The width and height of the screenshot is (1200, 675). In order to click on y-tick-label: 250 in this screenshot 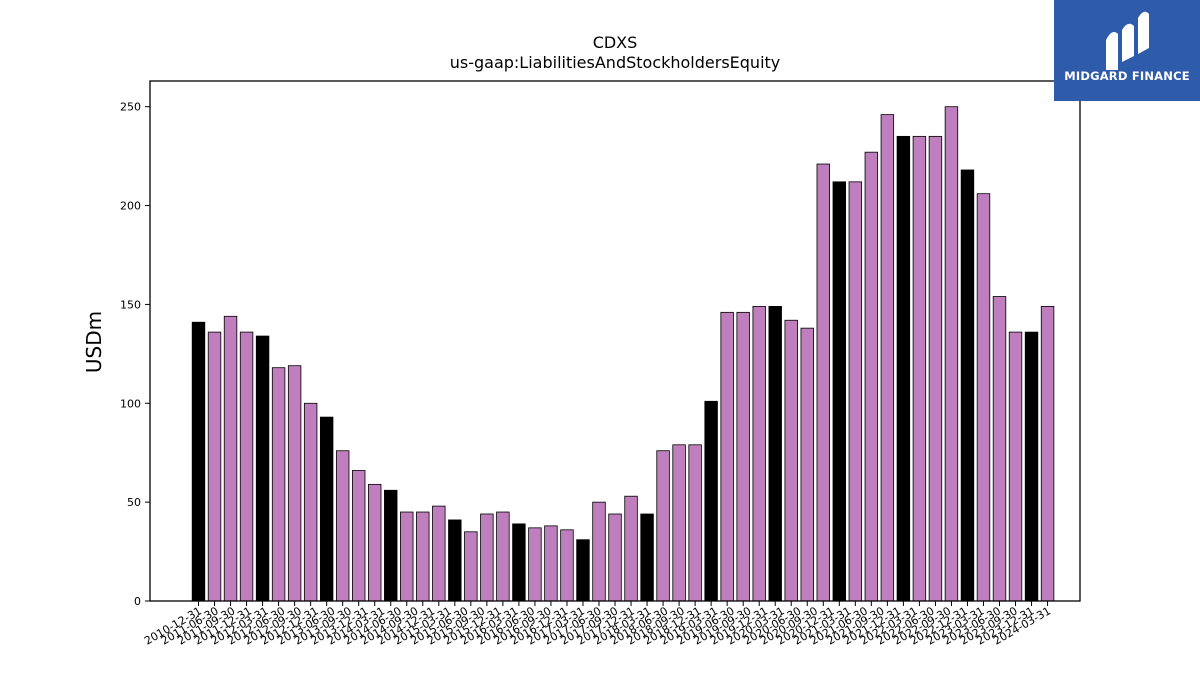, I will do `click(130, 107)`.